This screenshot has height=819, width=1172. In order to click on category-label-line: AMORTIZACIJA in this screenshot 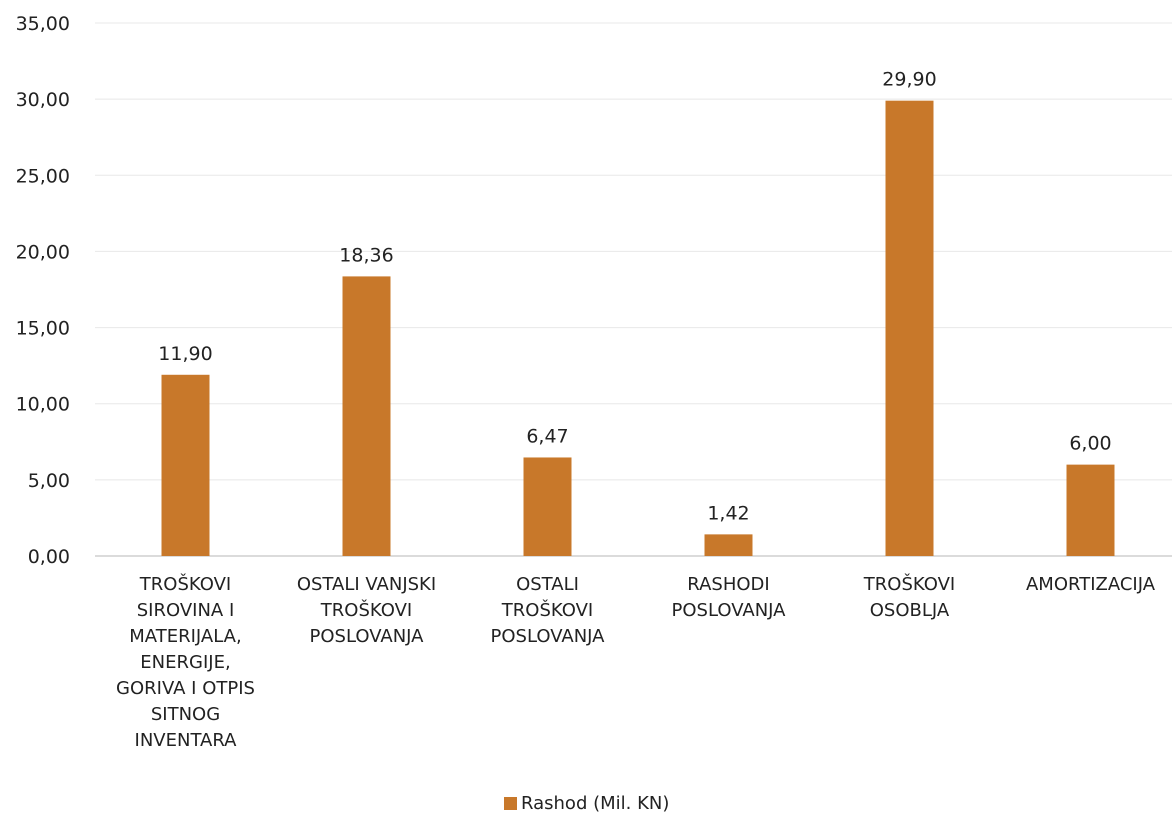, I will do `click(1091, 584)`.